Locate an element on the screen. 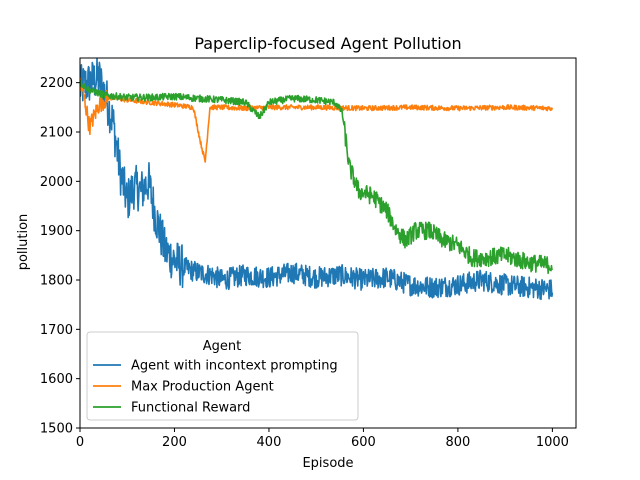  x-tick-label: 400 is located at coordinates (269, 442).